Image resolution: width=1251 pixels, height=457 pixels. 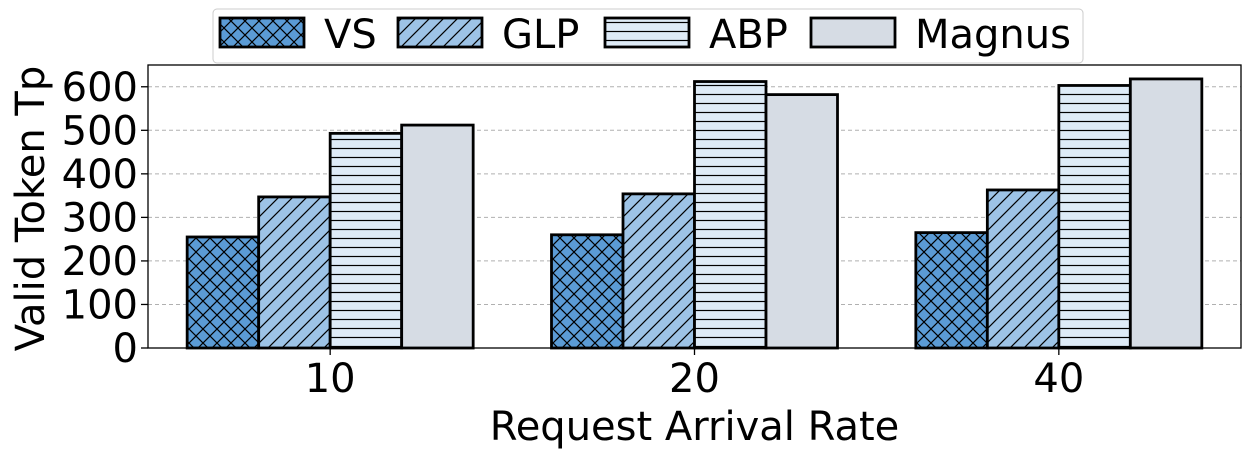 I want to click on legend-swatch-hatch-abp, so click(x=647, y=32).